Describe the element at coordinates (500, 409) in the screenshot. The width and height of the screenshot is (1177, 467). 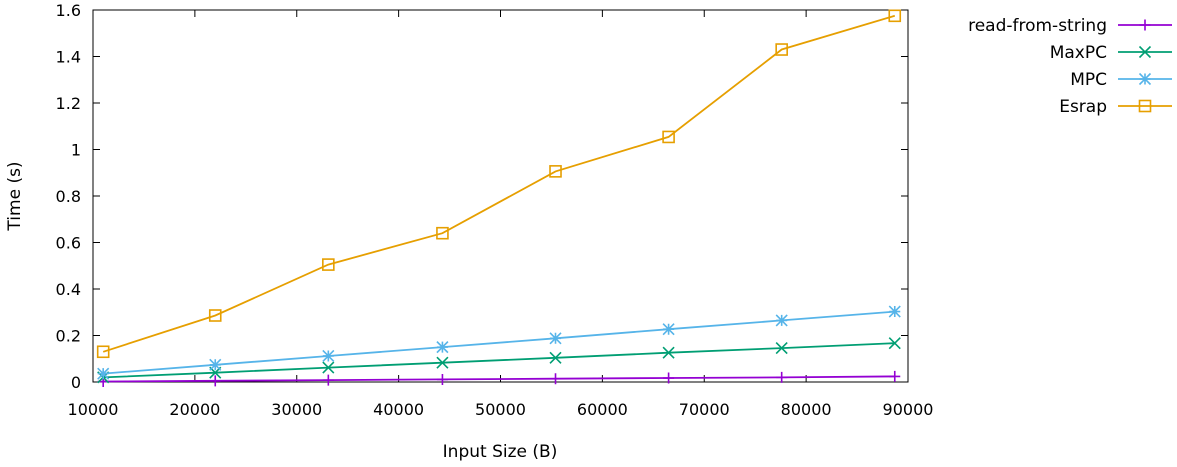
I see `x-tick-label: 50000` at that location.